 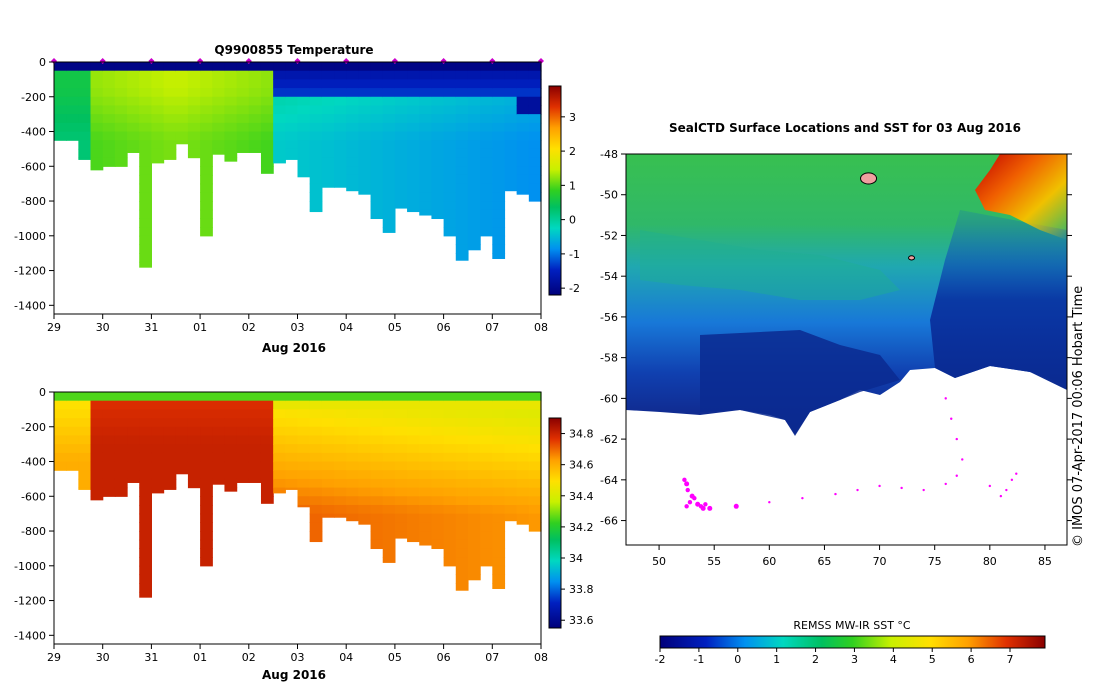 What do you see at coordinates (737, 659) in the screenshot?
I see `sst-colorbar-tick-label: 0` at bounding box center [737, 659].